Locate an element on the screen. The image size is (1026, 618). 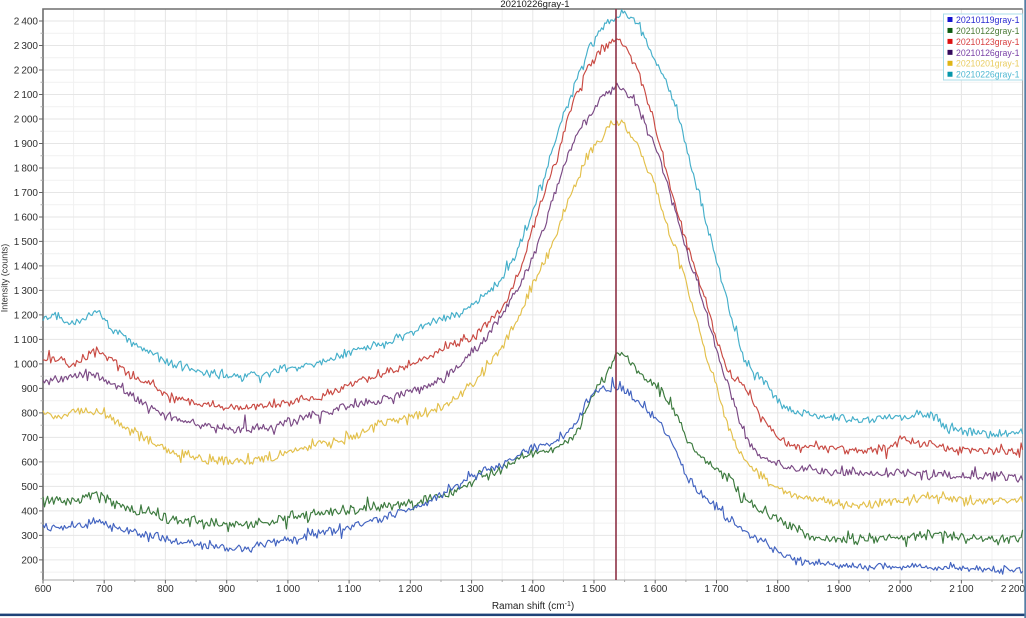
svg-text: 20210126gray-1 is located at coordinates (988, 53).